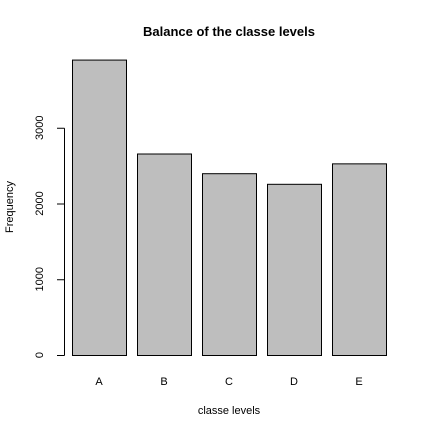  What do you see at coordinates (40, 355) in the screenshot?
I see `y-tick-label: 0` at bounding box center [40, 355].